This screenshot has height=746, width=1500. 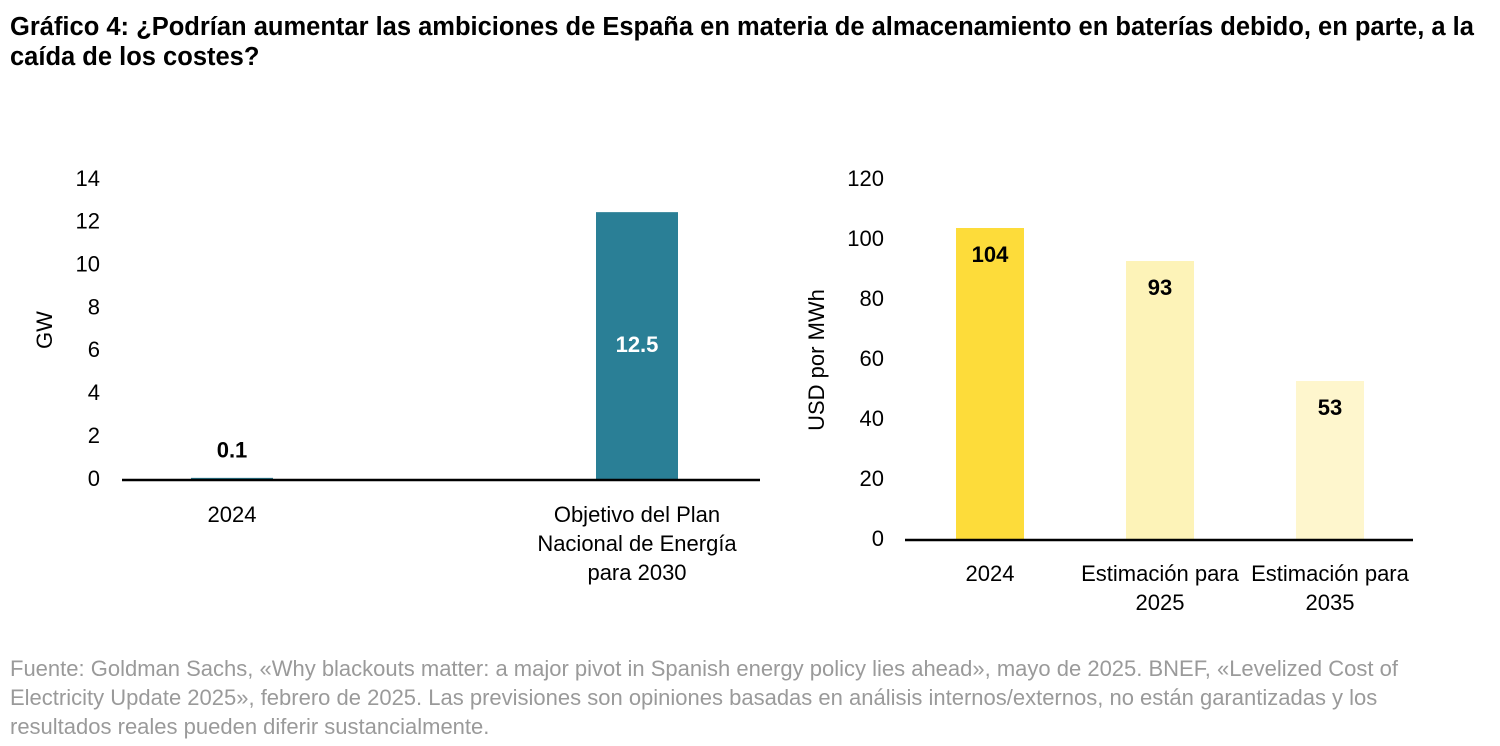 What do you see at coordinates (1160, 588) in the screenshot?
I see `x-tick-label: Estimación para 2025` at bounding box center [1160, 588].